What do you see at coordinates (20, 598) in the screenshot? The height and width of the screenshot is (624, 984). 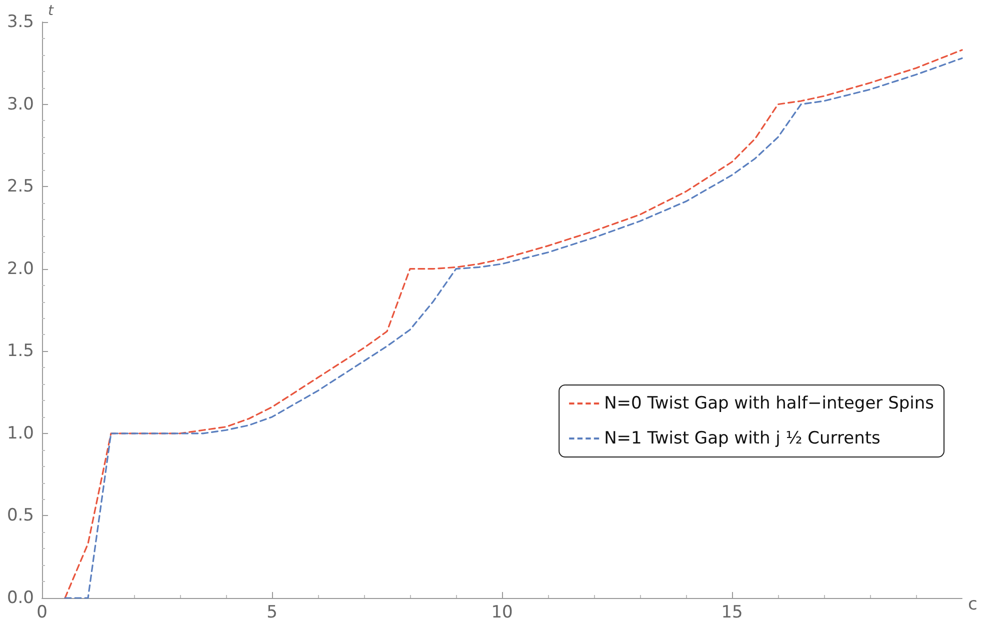 I see `y-tick-label: 0.0` at bounding box center [20, 598].